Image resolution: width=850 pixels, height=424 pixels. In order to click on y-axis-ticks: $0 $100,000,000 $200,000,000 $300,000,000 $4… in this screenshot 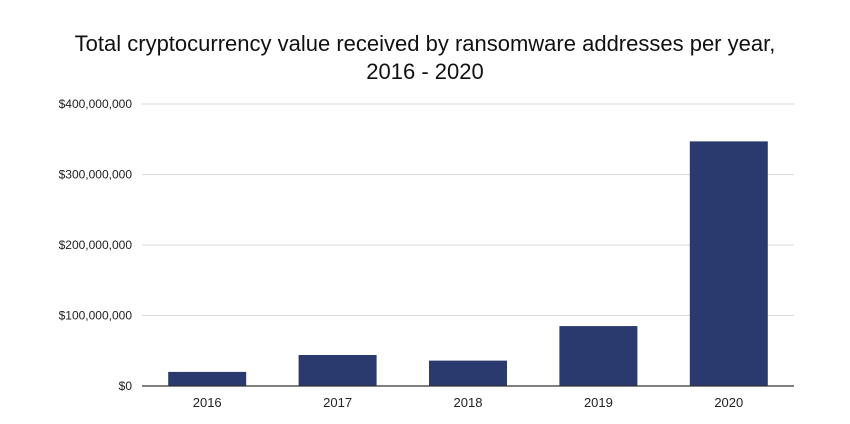, I will do `click(96, 245)`.